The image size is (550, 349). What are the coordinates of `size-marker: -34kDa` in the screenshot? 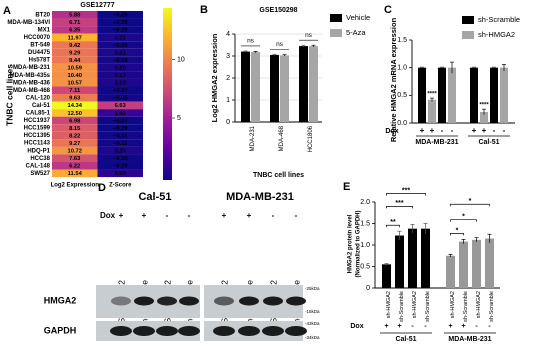 It's located at (312, 337).